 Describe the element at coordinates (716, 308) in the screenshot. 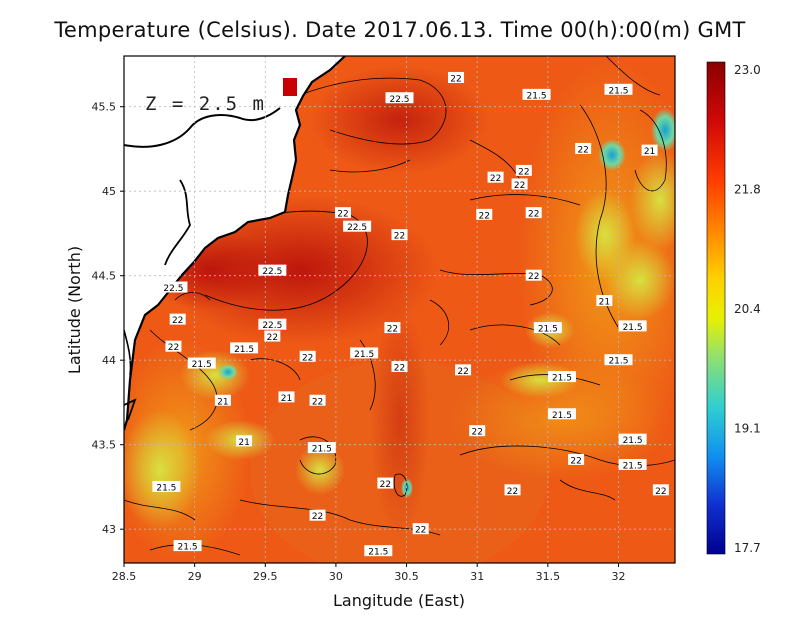

I see `colorbar` at that location.